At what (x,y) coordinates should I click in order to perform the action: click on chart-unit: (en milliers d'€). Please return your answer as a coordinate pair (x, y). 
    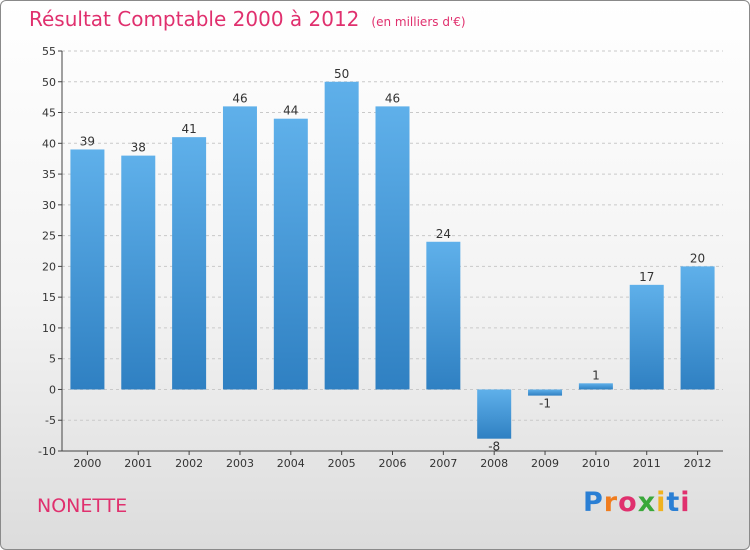
    Looking at the image, I should click on (418, 22).